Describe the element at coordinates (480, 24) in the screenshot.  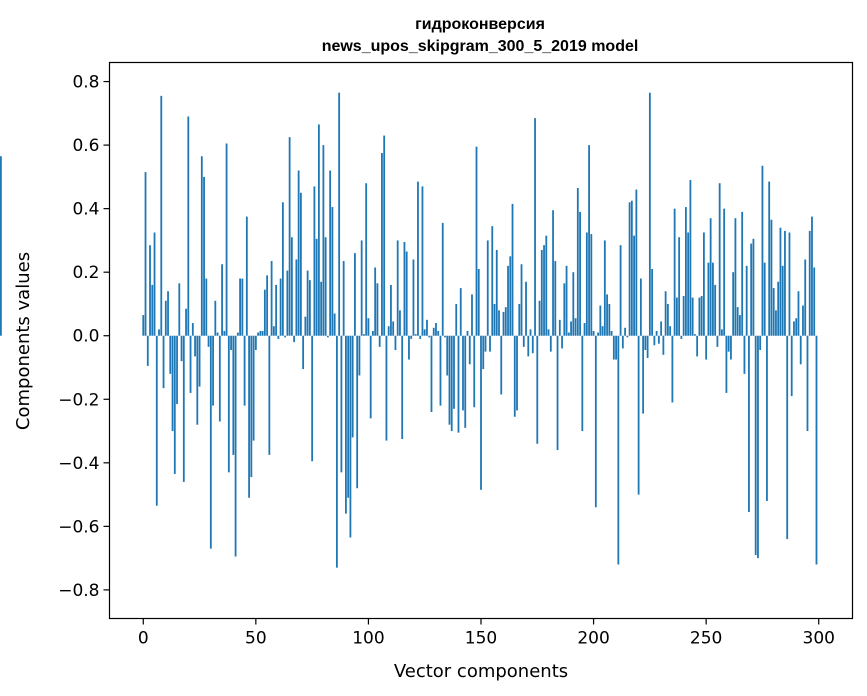
I see `chart-title: гидроконверсия` at that location.